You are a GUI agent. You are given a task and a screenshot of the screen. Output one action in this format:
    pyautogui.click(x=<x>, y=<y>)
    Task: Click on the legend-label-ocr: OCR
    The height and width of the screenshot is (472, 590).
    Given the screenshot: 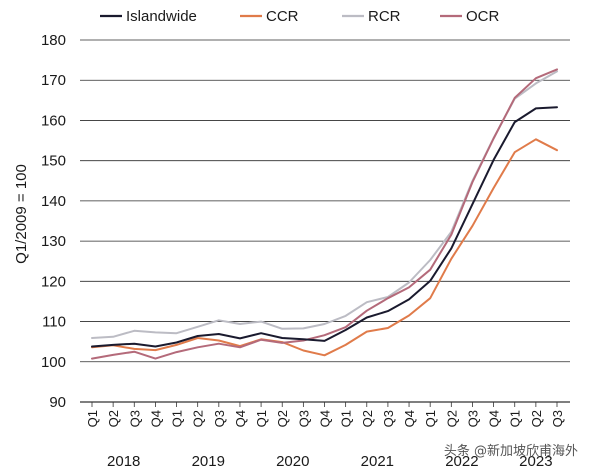 What is the action you would take?
    pyautogui.click(x=483, y=16)
    